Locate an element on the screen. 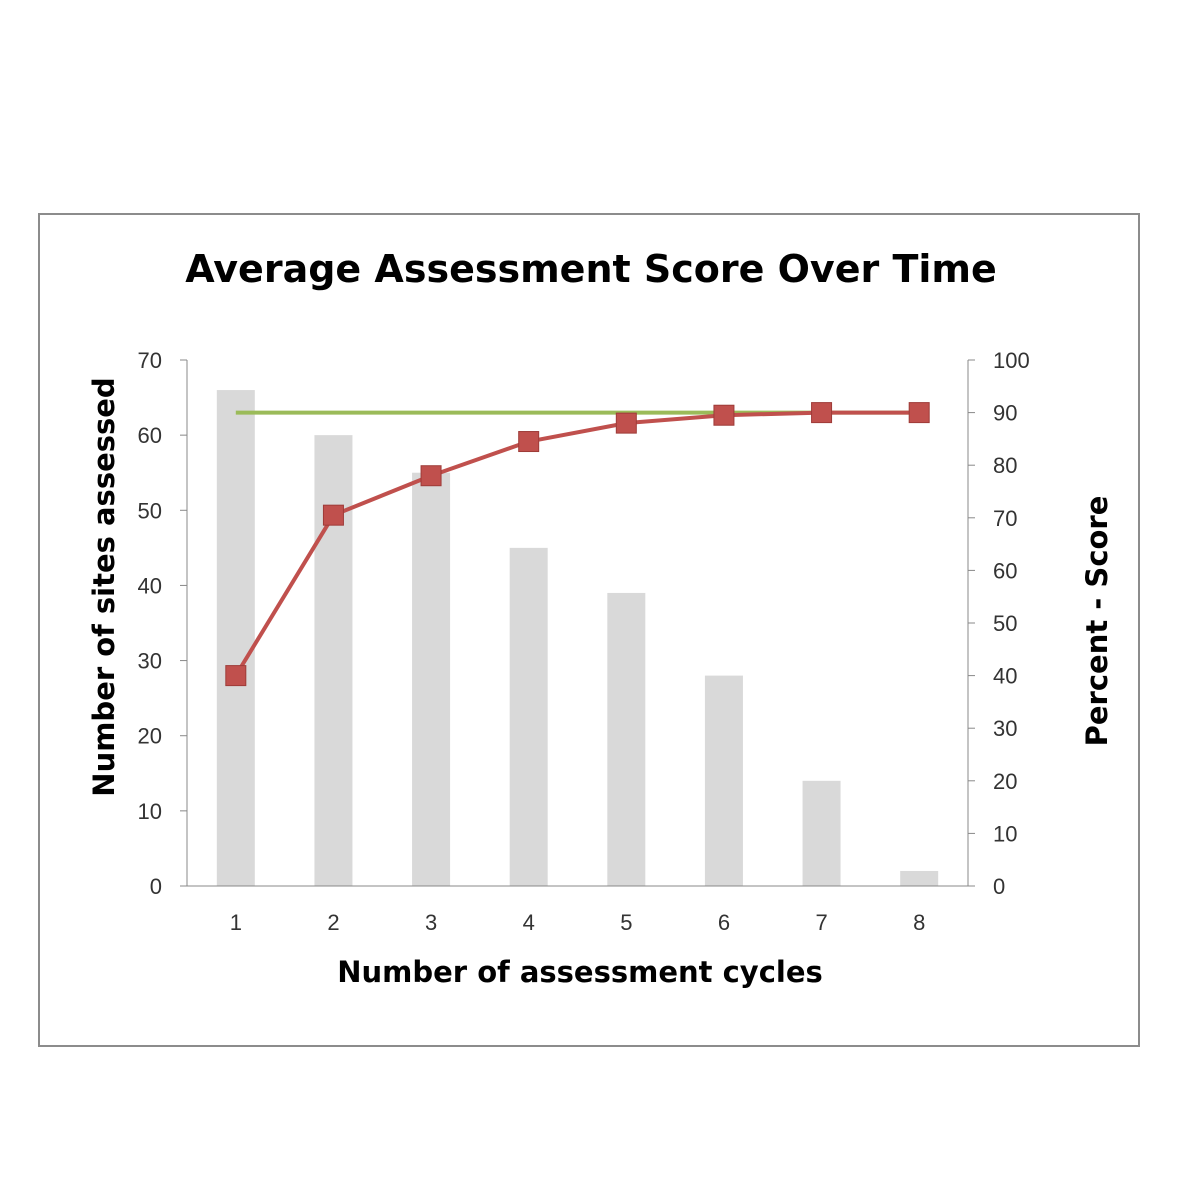 The height and width of the screenshot is (1184, 1184). x-tick-label: 1 is located at coordinates (236, 922).